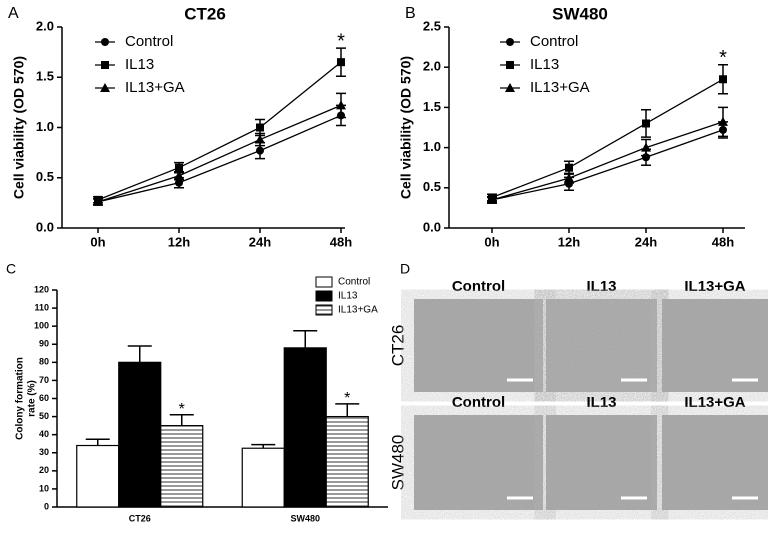 The image size is (768, 535). What do you see at coordinates (44, 434) in the screenshot?
I see `y-tick-label: 40` at bounding box center [44, 434].